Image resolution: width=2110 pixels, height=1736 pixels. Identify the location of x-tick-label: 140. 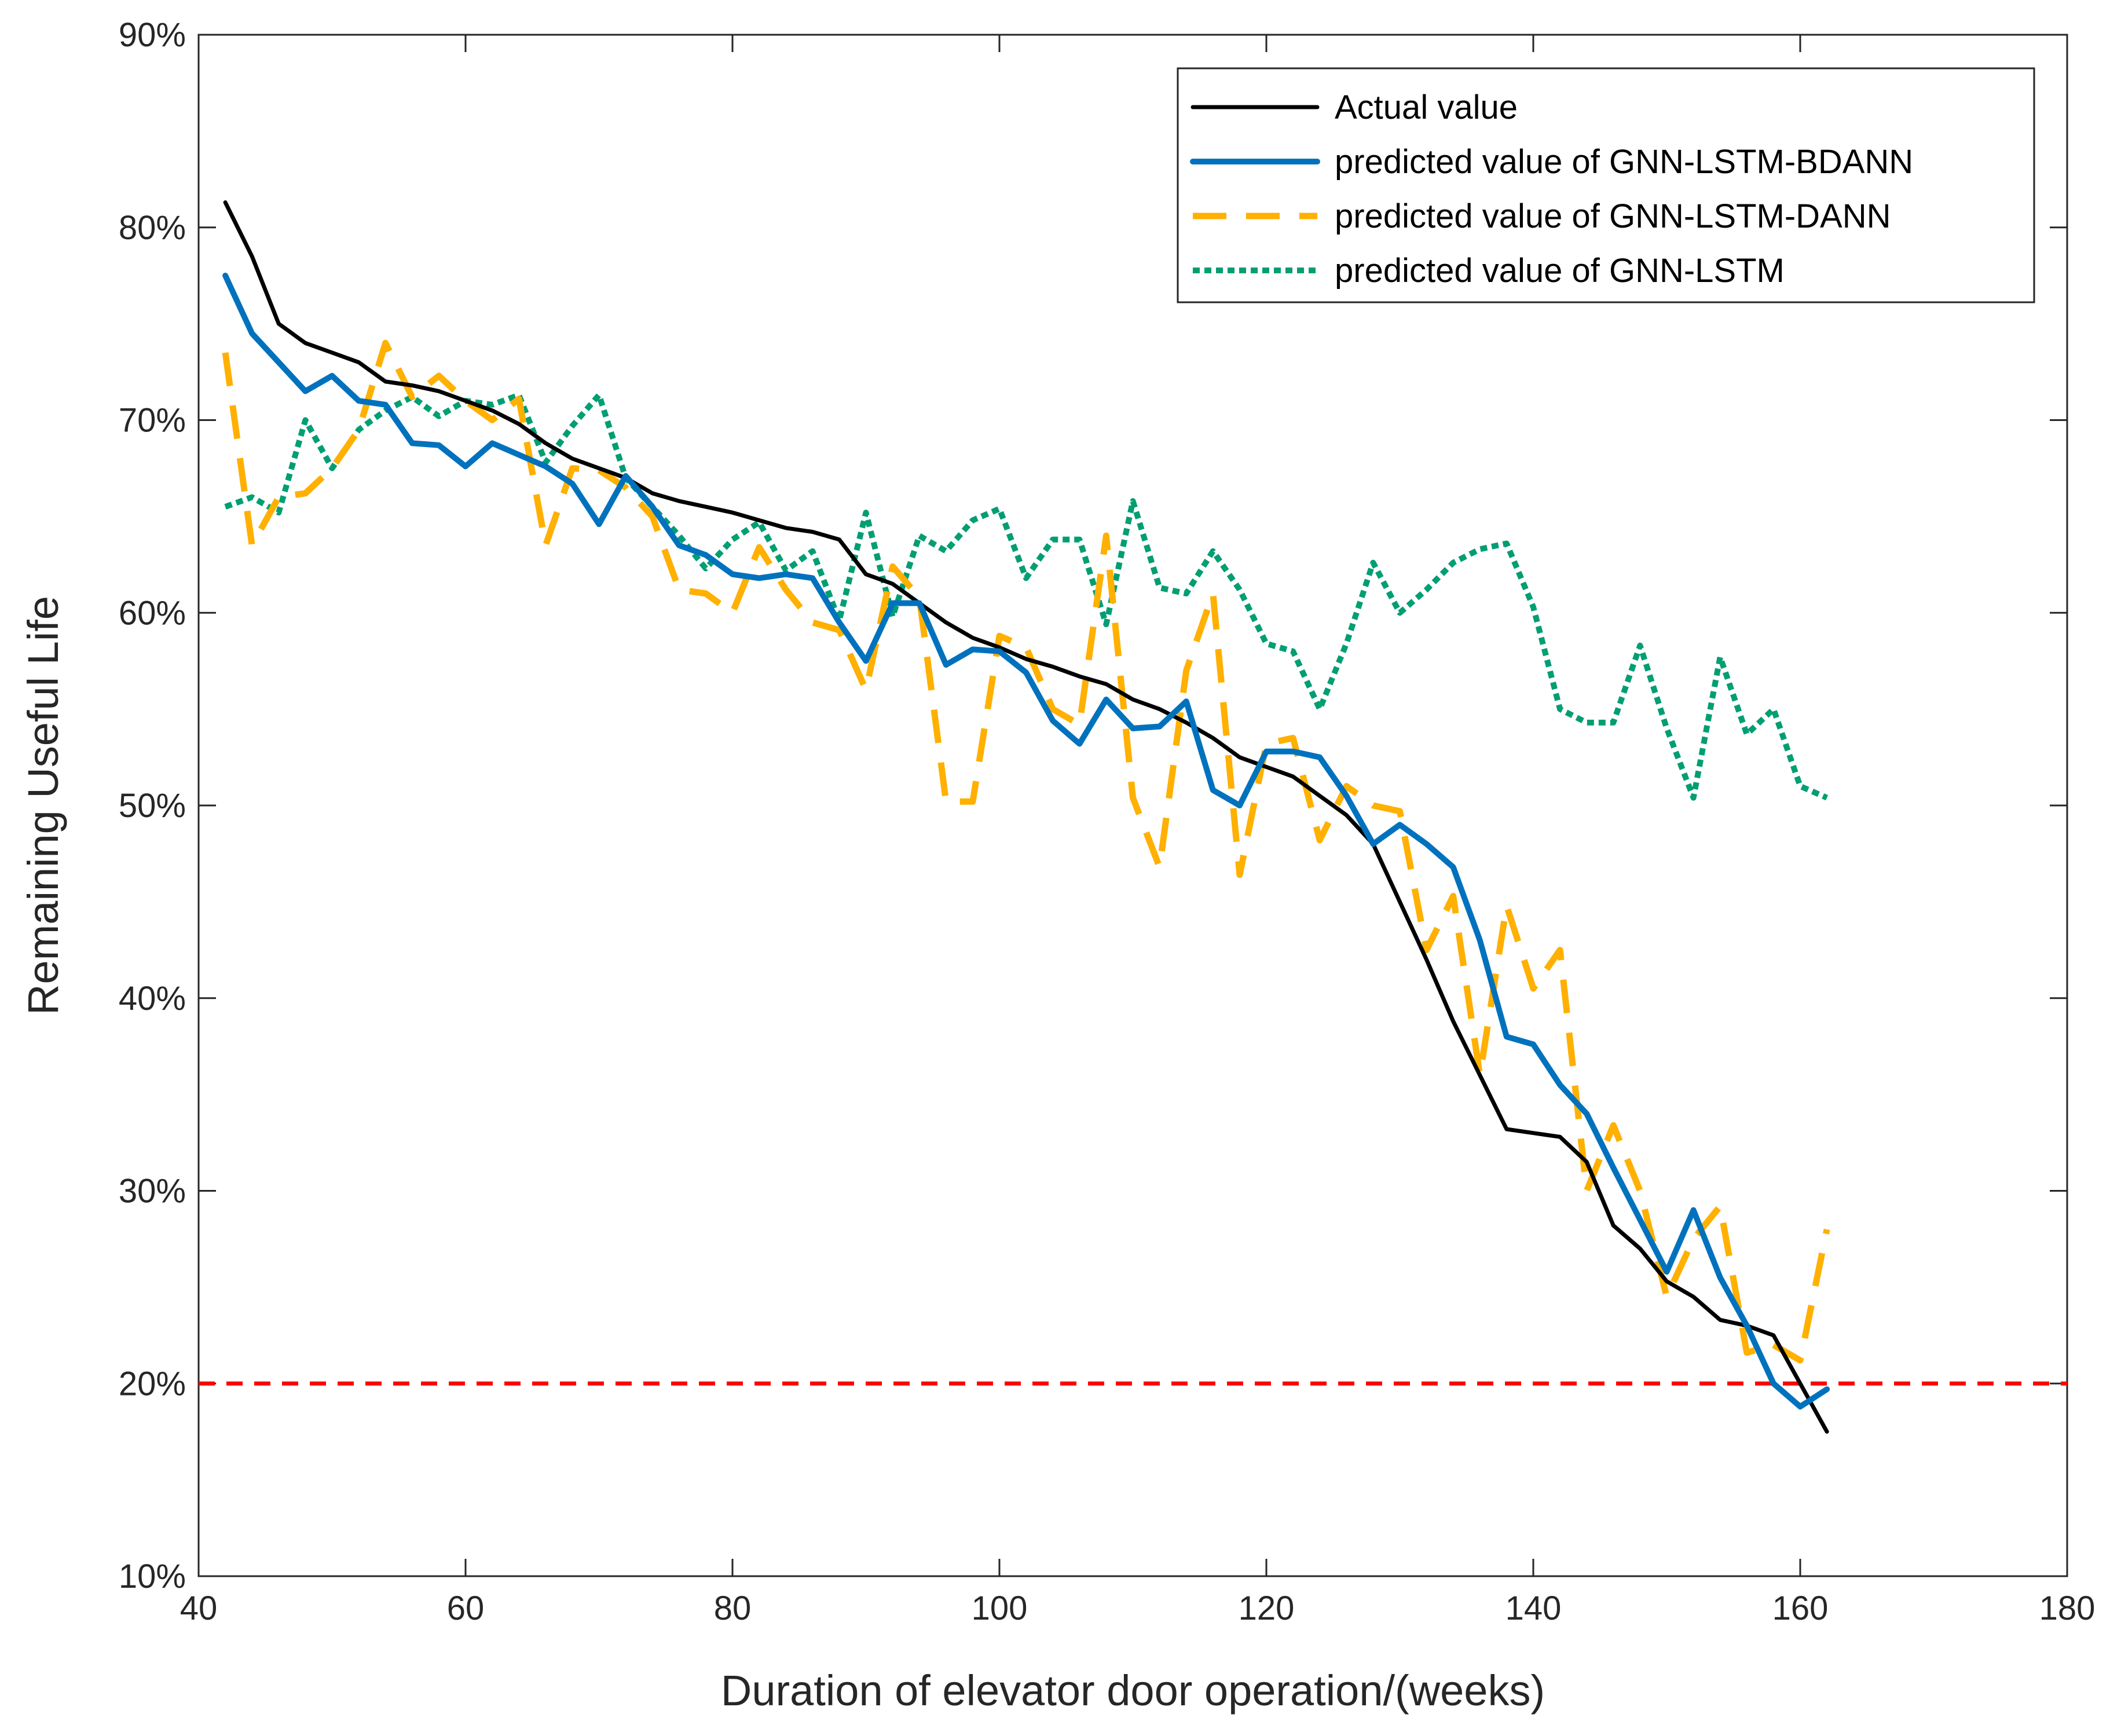
(1534, 1608).